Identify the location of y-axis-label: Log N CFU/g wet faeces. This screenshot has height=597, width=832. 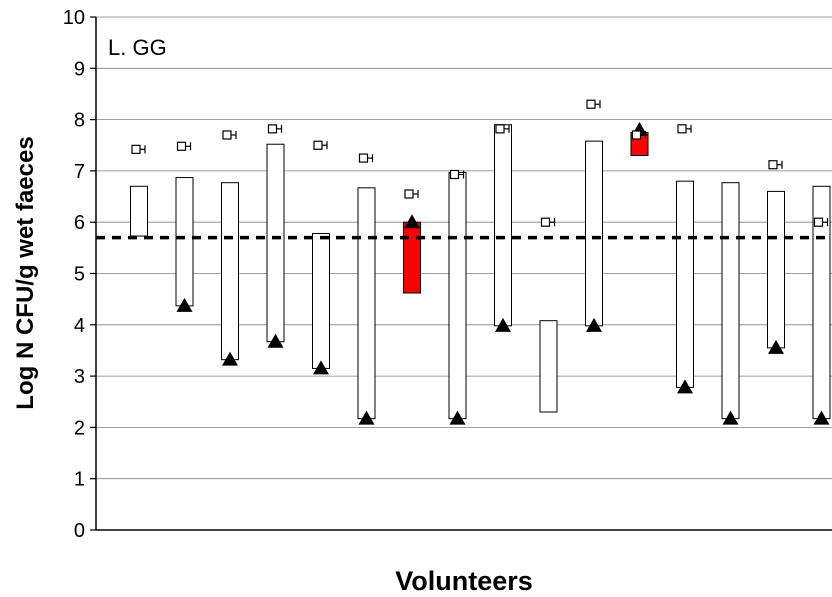
(25, 272).